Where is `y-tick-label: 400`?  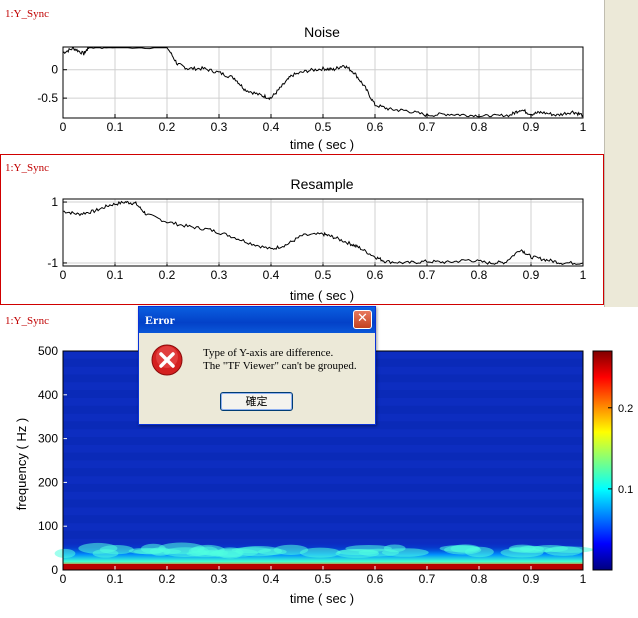
y-tick-label: 400 is located at coordinates (48, 395).